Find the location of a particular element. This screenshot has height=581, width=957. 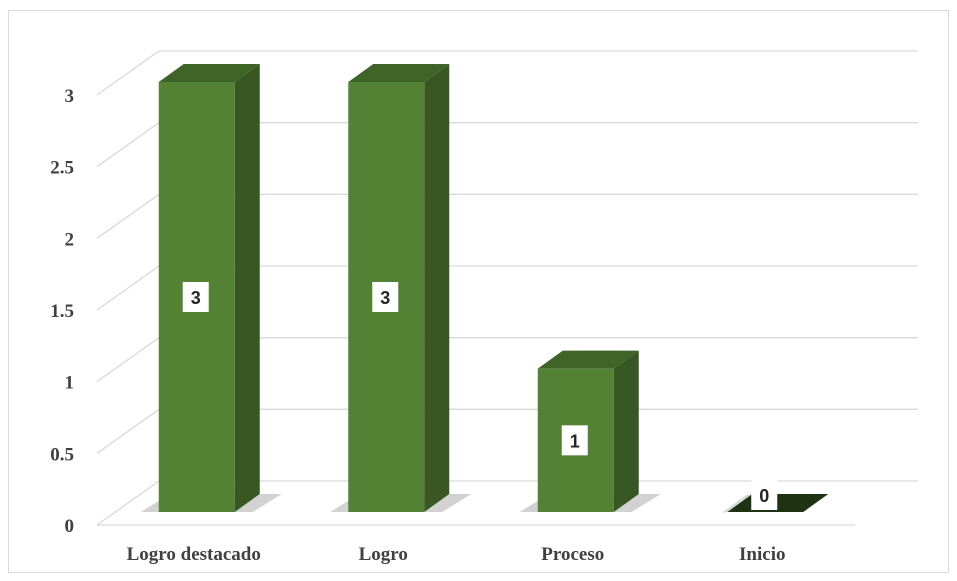

floor-left-edge is located at coordinates (128, 503).